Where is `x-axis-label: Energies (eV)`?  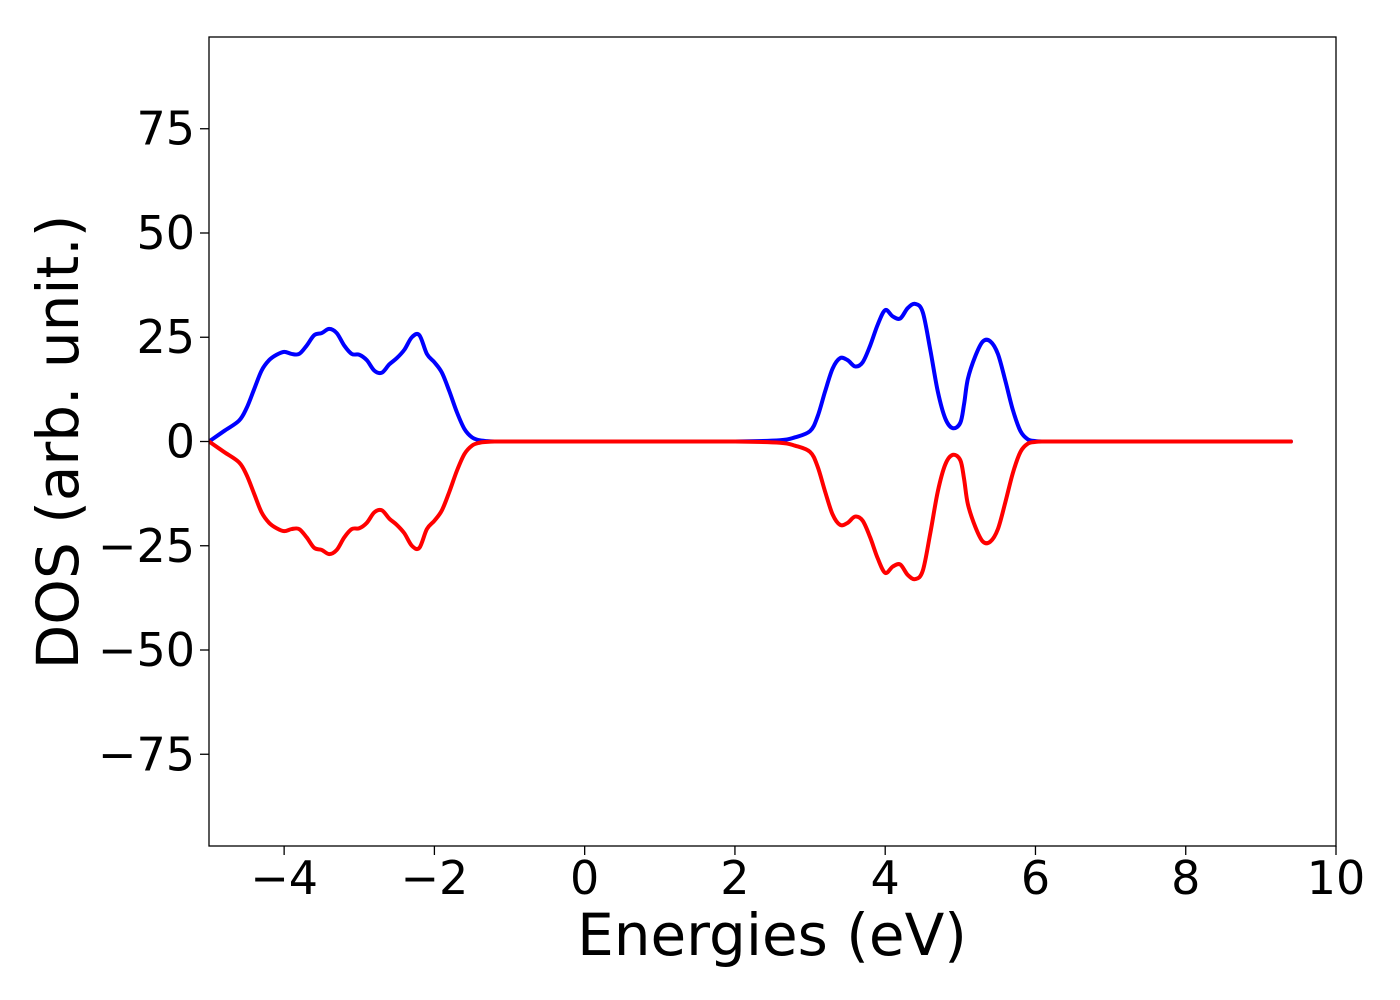 x-axis-label: Energies (eV) is located at coordinates (772, 935).